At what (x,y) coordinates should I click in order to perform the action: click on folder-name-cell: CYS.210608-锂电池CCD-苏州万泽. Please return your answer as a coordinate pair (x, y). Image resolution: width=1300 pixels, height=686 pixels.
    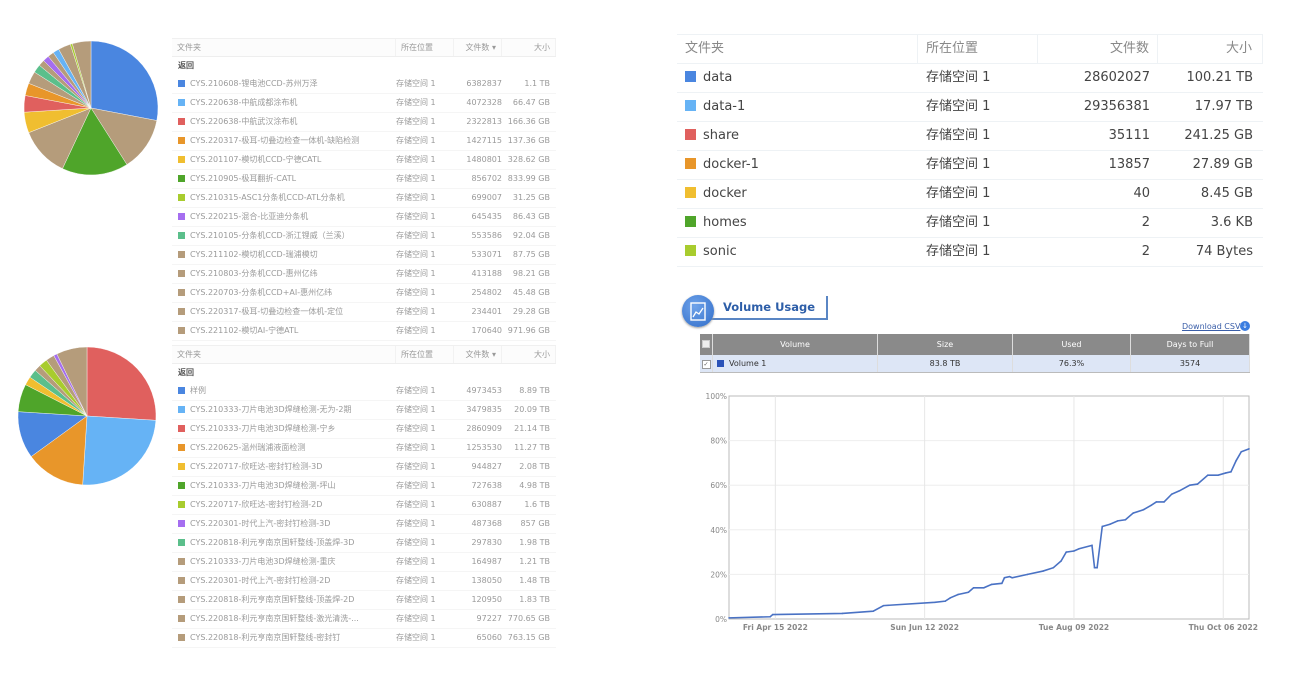
    Looking at the image, I should click on (284, 84).